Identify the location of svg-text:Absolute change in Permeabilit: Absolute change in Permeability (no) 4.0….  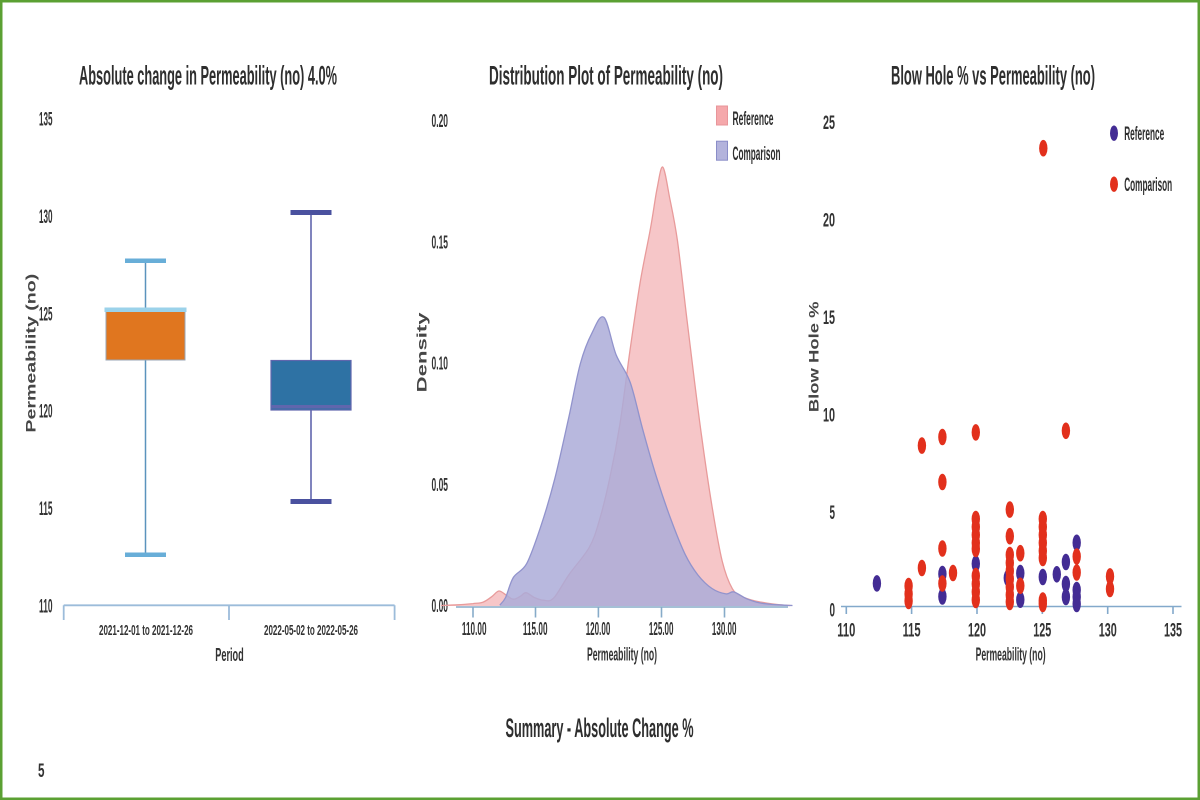
(208, 76).